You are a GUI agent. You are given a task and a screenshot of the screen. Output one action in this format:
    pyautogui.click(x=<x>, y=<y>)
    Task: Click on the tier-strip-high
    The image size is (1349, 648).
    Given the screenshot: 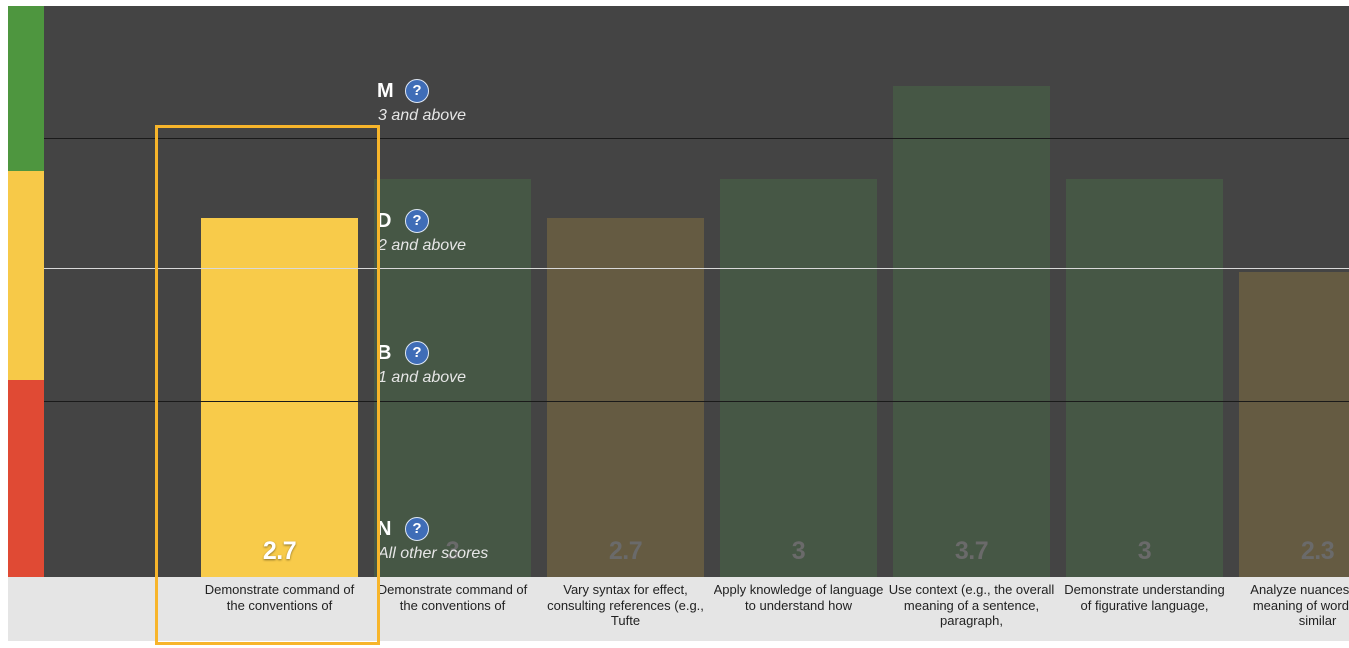 What is the action you would take?
    pyautogui.click(x=26, y=88)
    